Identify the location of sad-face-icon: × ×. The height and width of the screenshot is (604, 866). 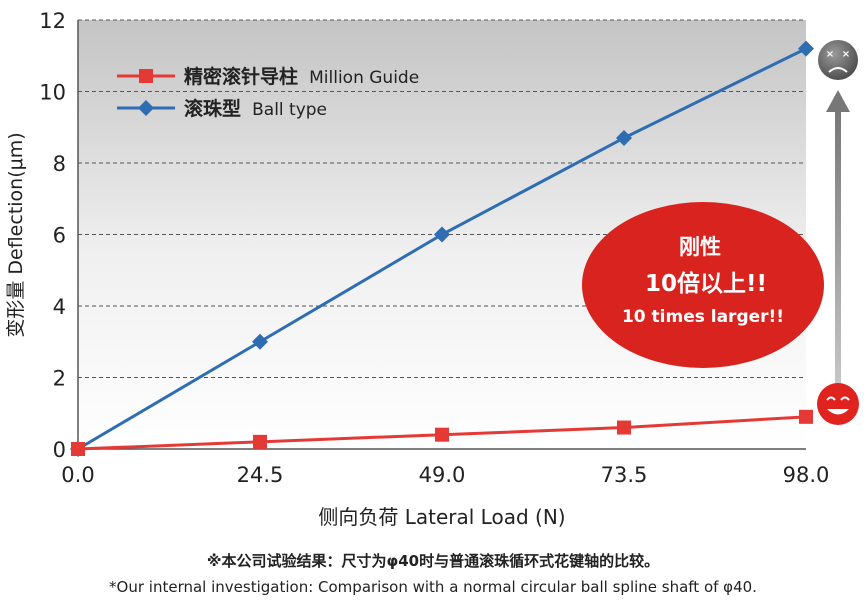
(838, 60).